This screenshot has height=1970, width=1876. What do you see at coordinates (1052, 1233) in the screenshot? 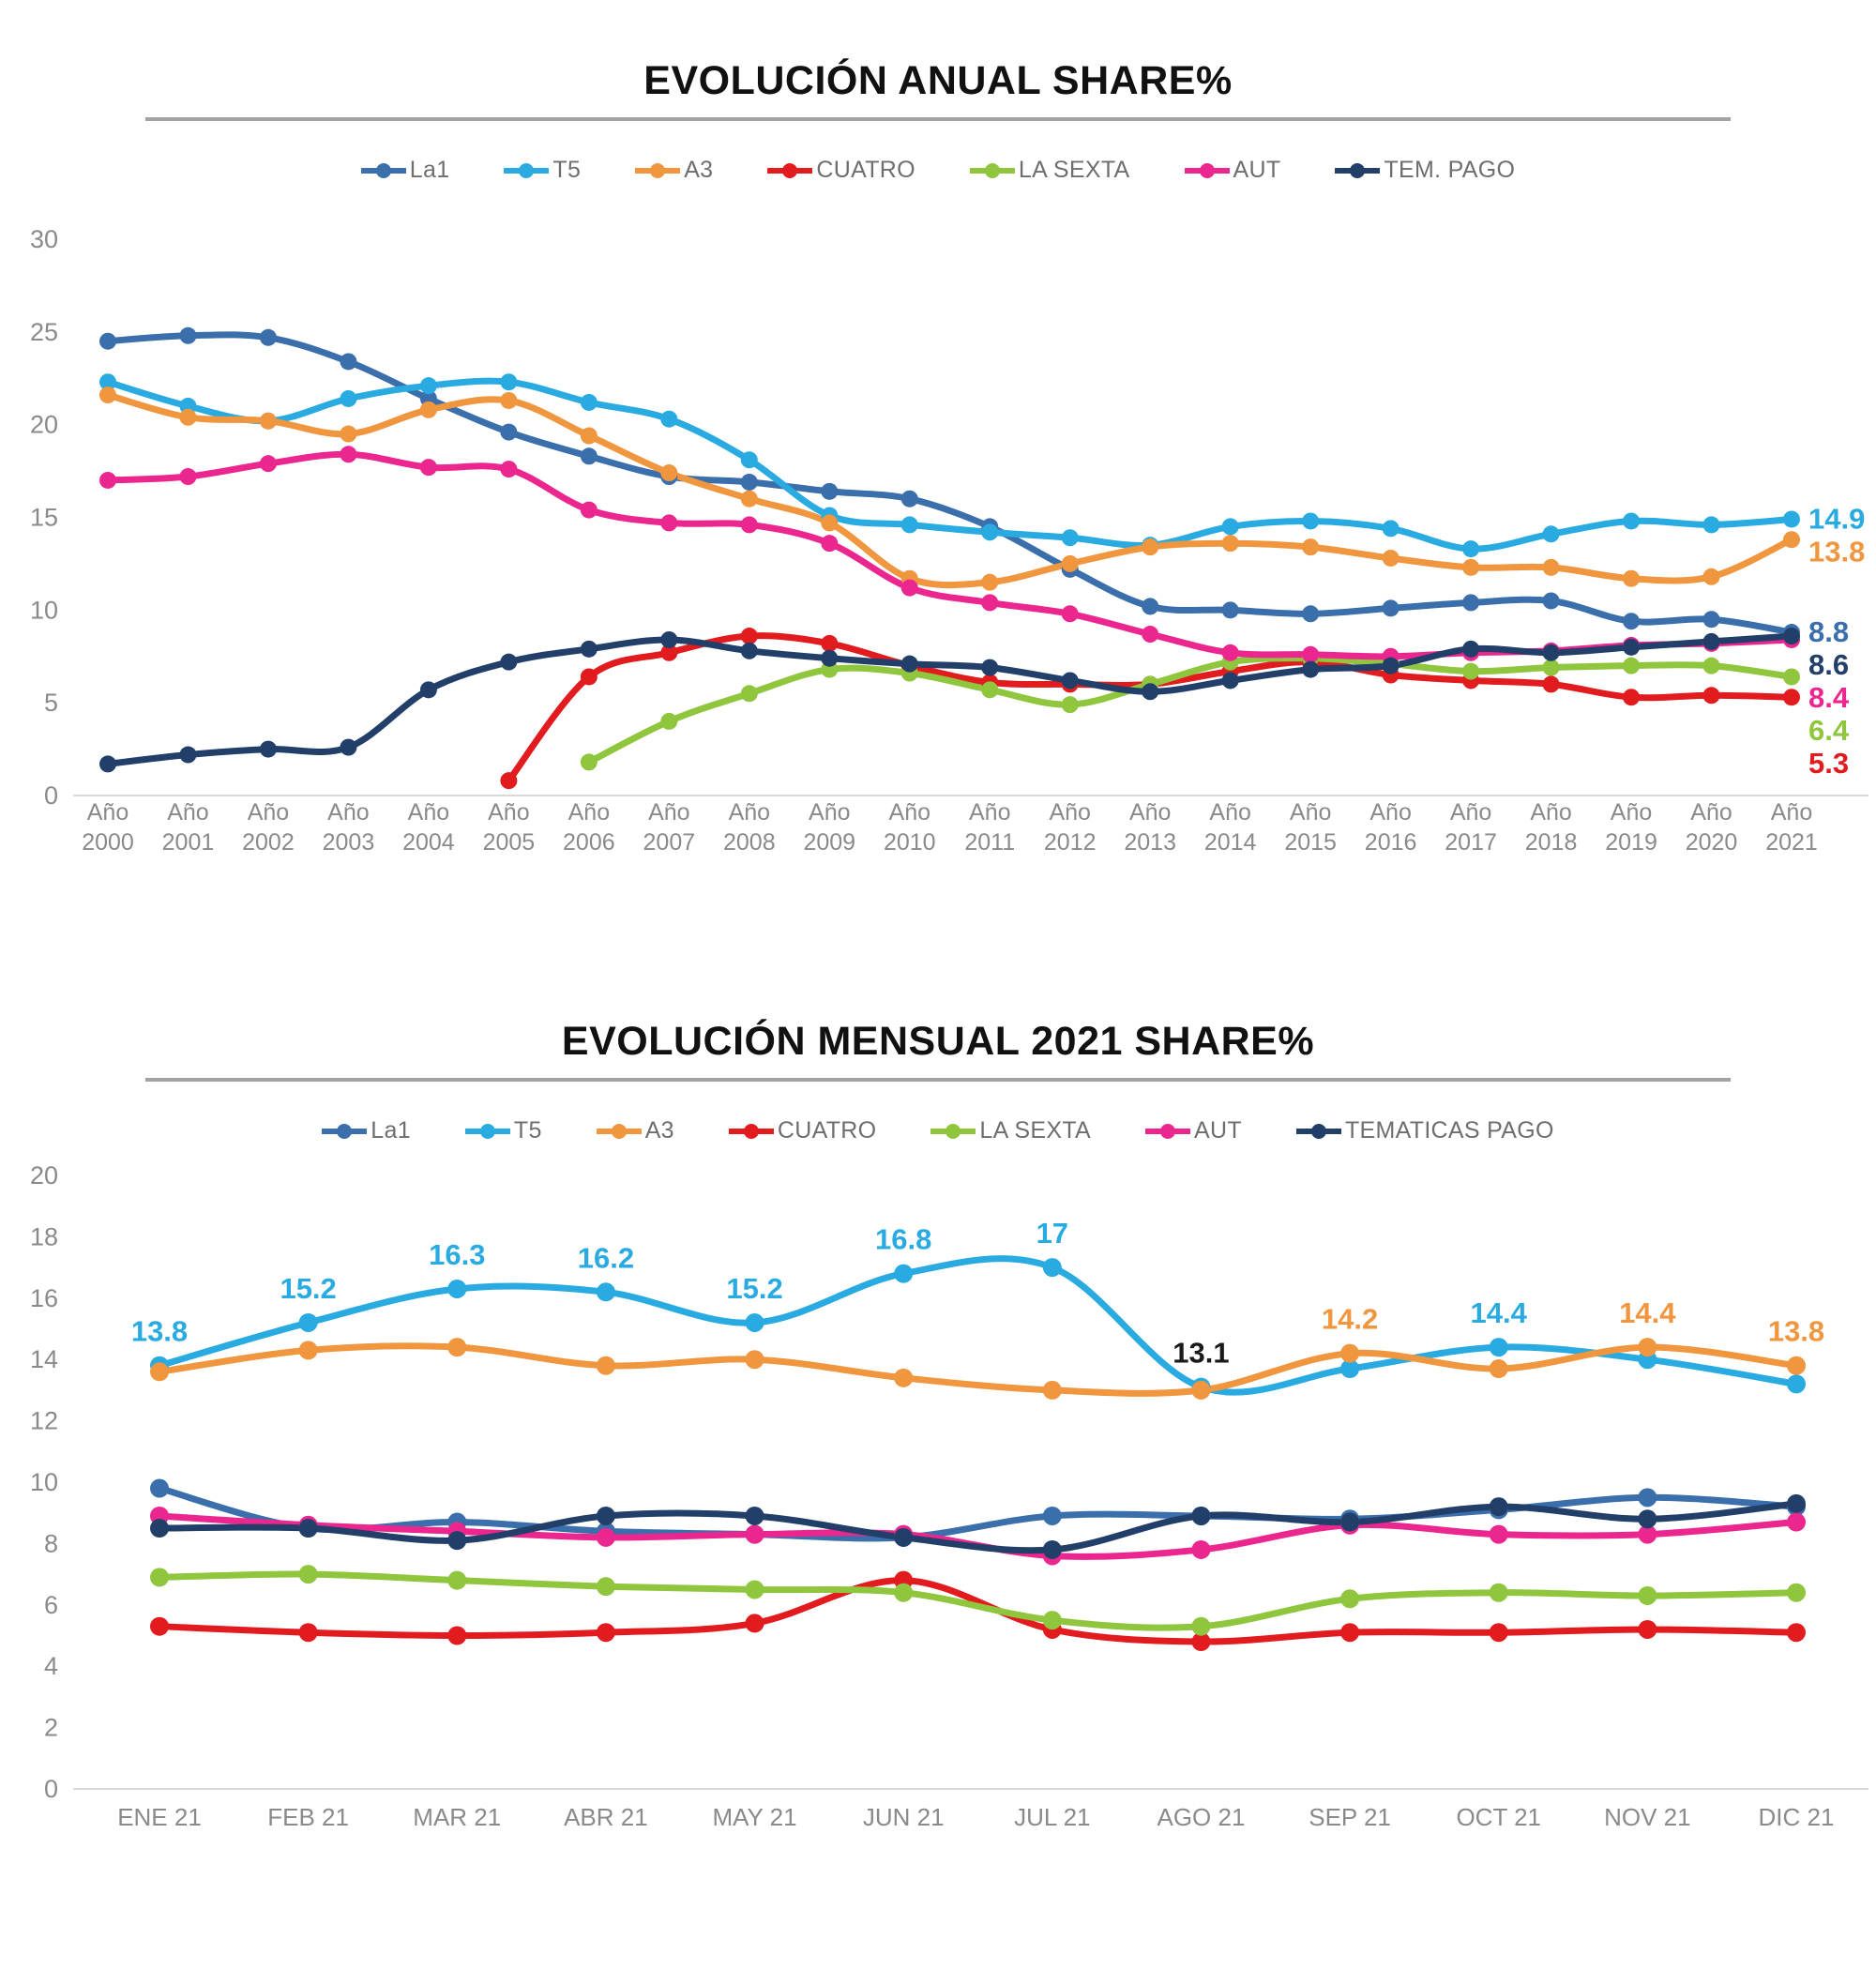
I see `point-label: 17` at bounding box center [1052, 1233].